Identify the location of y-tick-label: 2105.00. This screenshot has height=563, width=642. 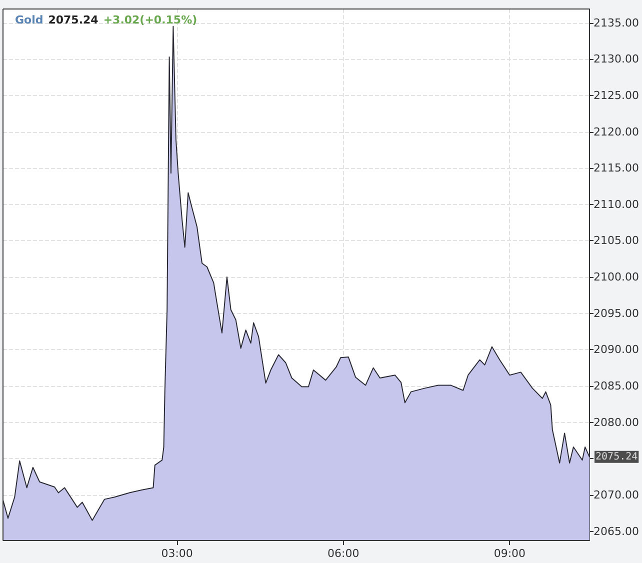
(617, 241).